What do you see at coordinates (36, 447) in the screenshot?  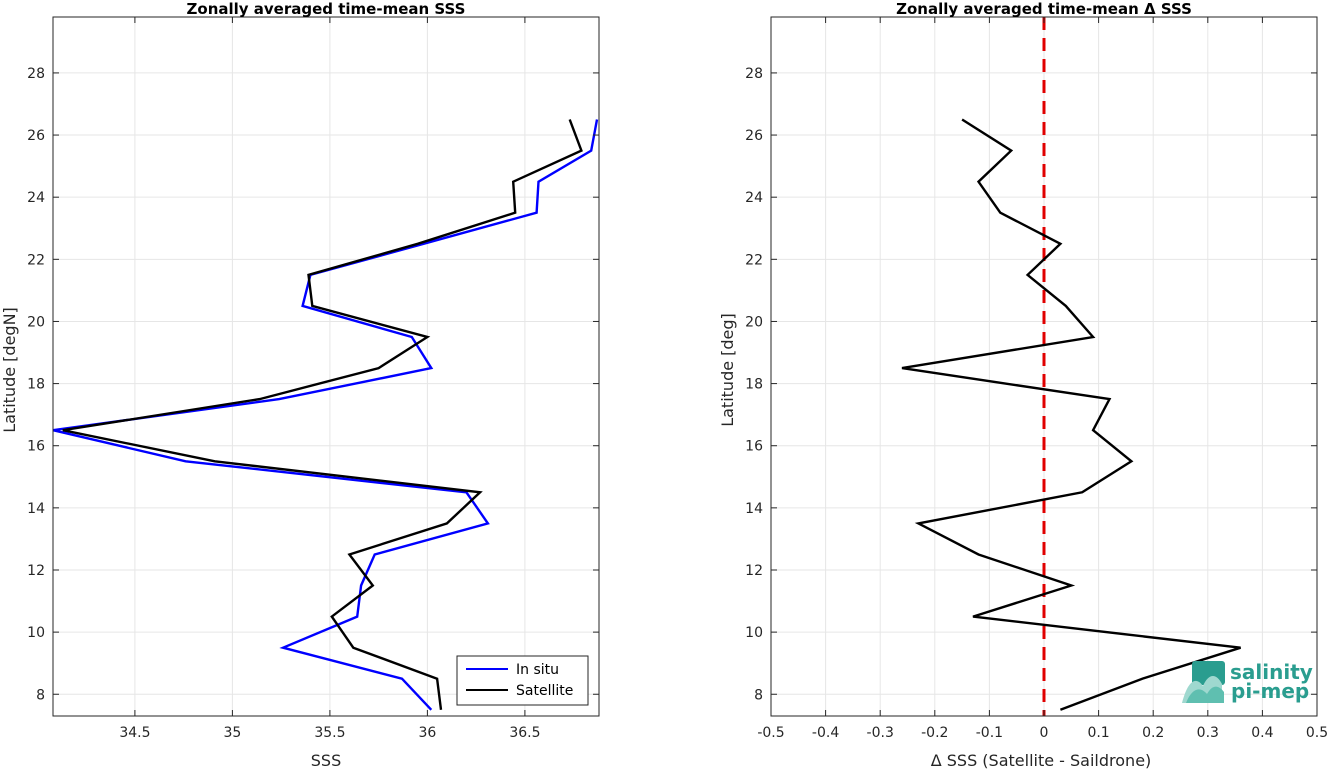 I see `left-y-tick-label: 16` at bounding box center [36, 447].